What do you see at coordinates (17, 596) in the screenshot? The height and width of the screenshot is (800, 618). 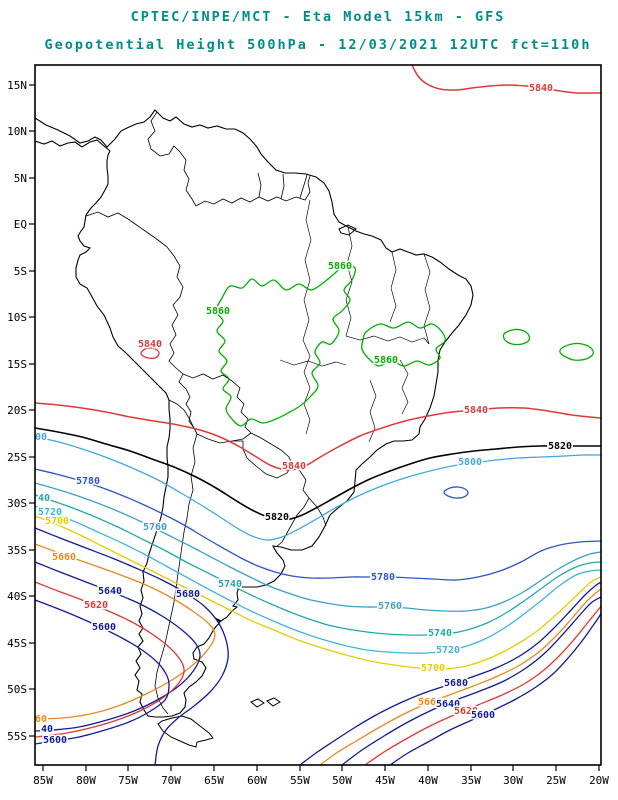 I see `lat-label-40S: 40S` at bounding box center [17, 596].